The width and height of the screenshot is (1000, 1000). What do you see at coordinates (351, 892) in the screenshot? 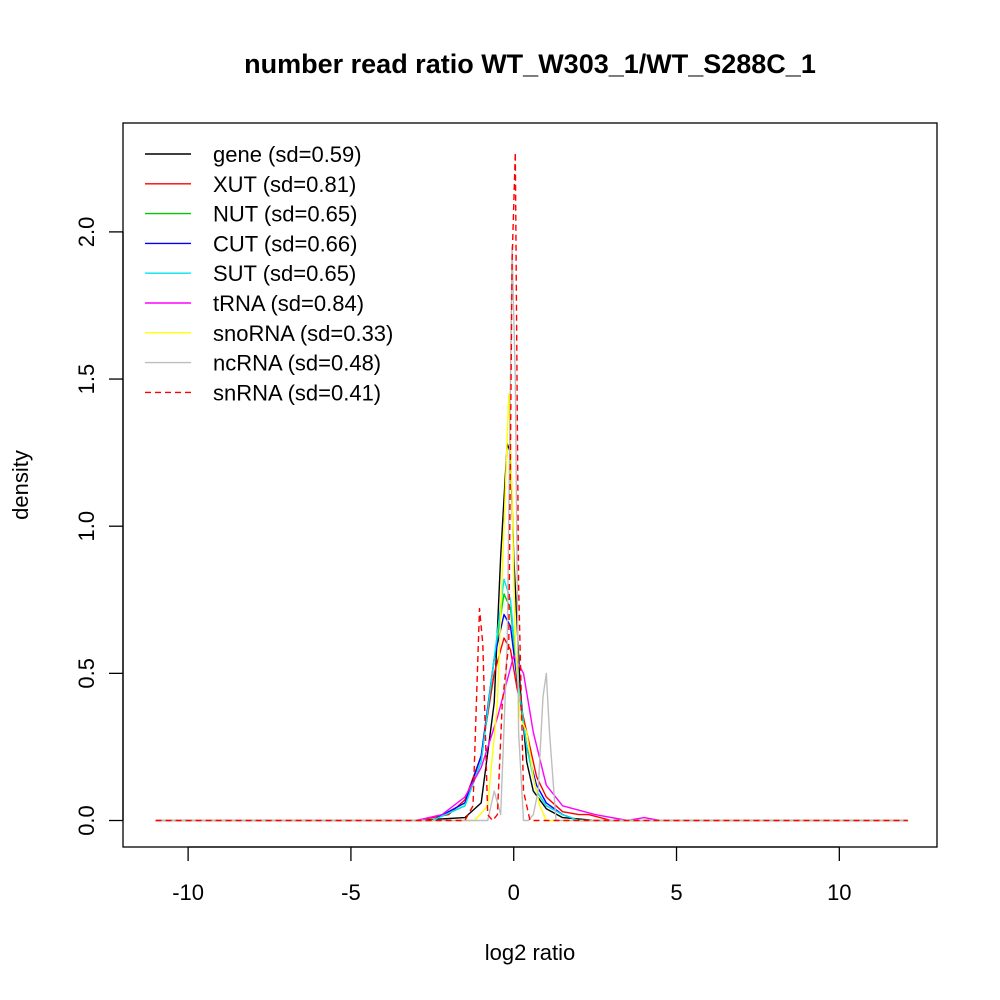
I see `x-tick-label: -5` at bounding box center [351, 892].